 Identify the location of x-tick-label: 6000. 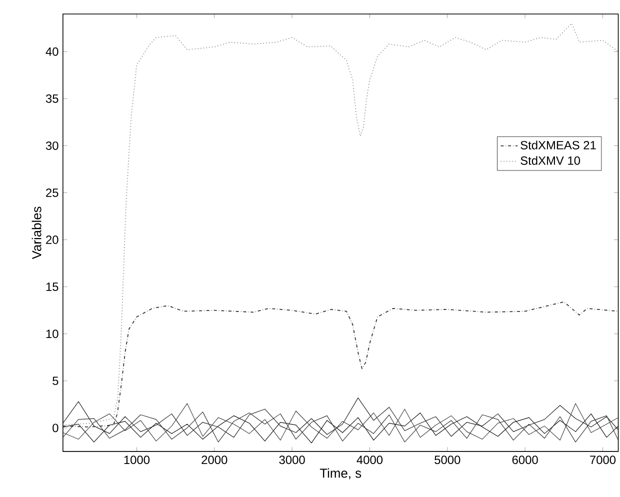
(525, 459).